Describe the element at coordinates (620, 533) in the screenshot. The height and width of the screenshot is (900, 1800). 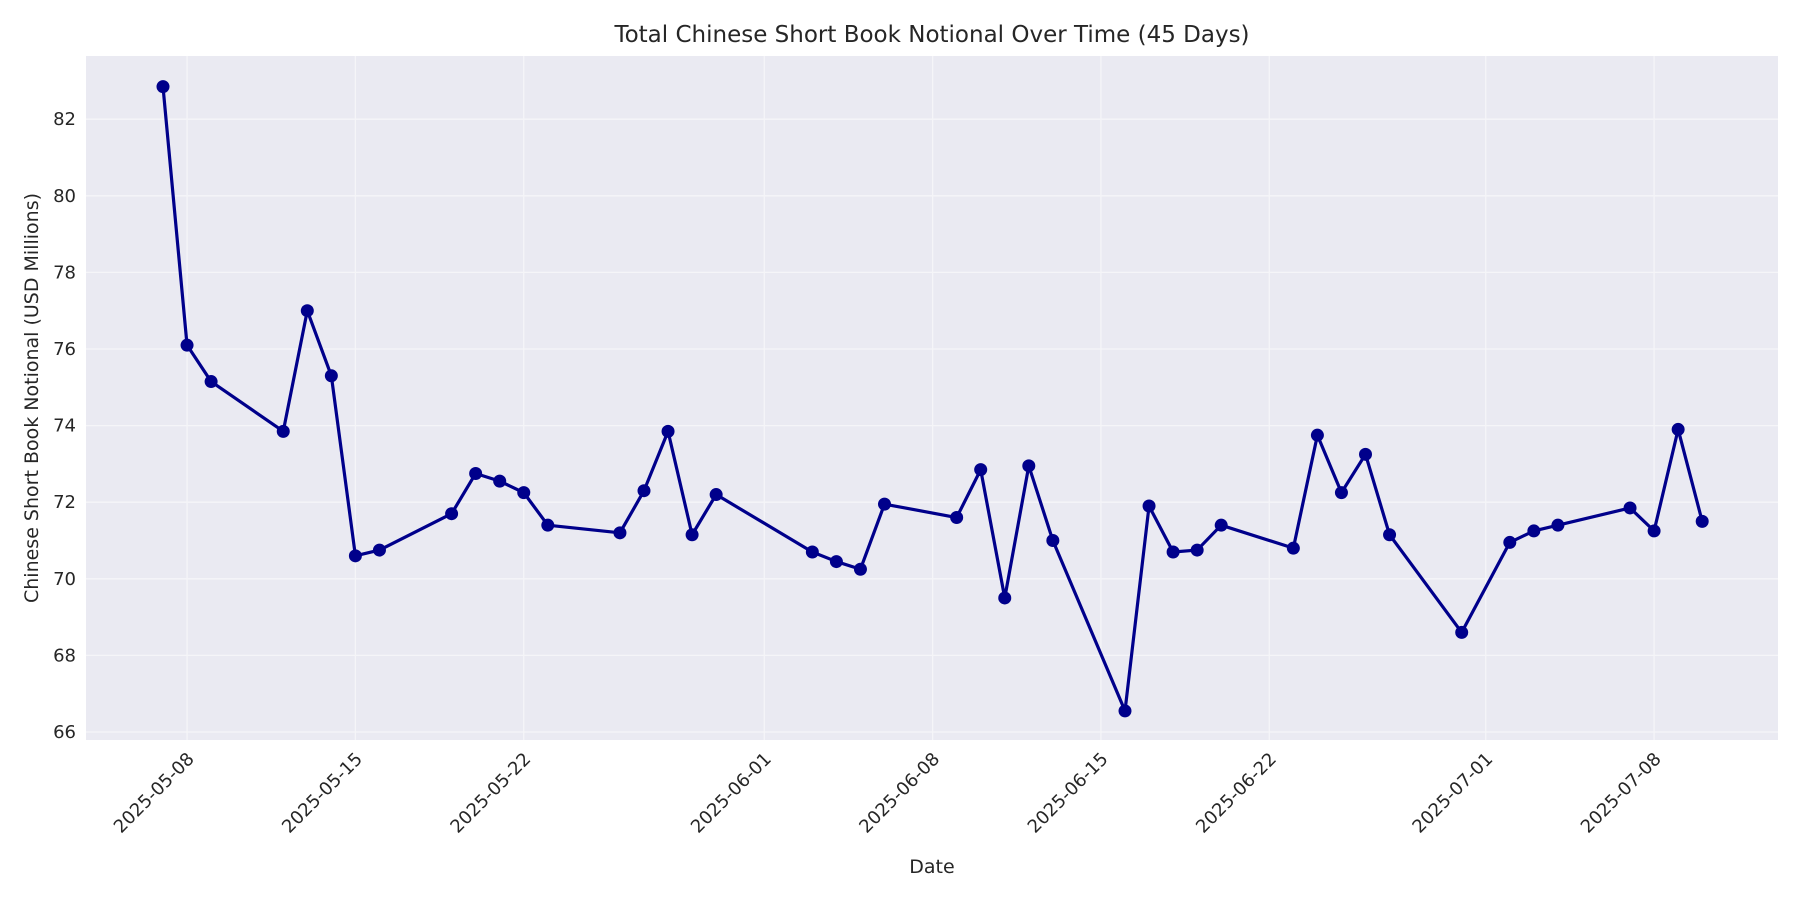
I see `data-point-marker: 2025-05-26: 71.2` at that location.